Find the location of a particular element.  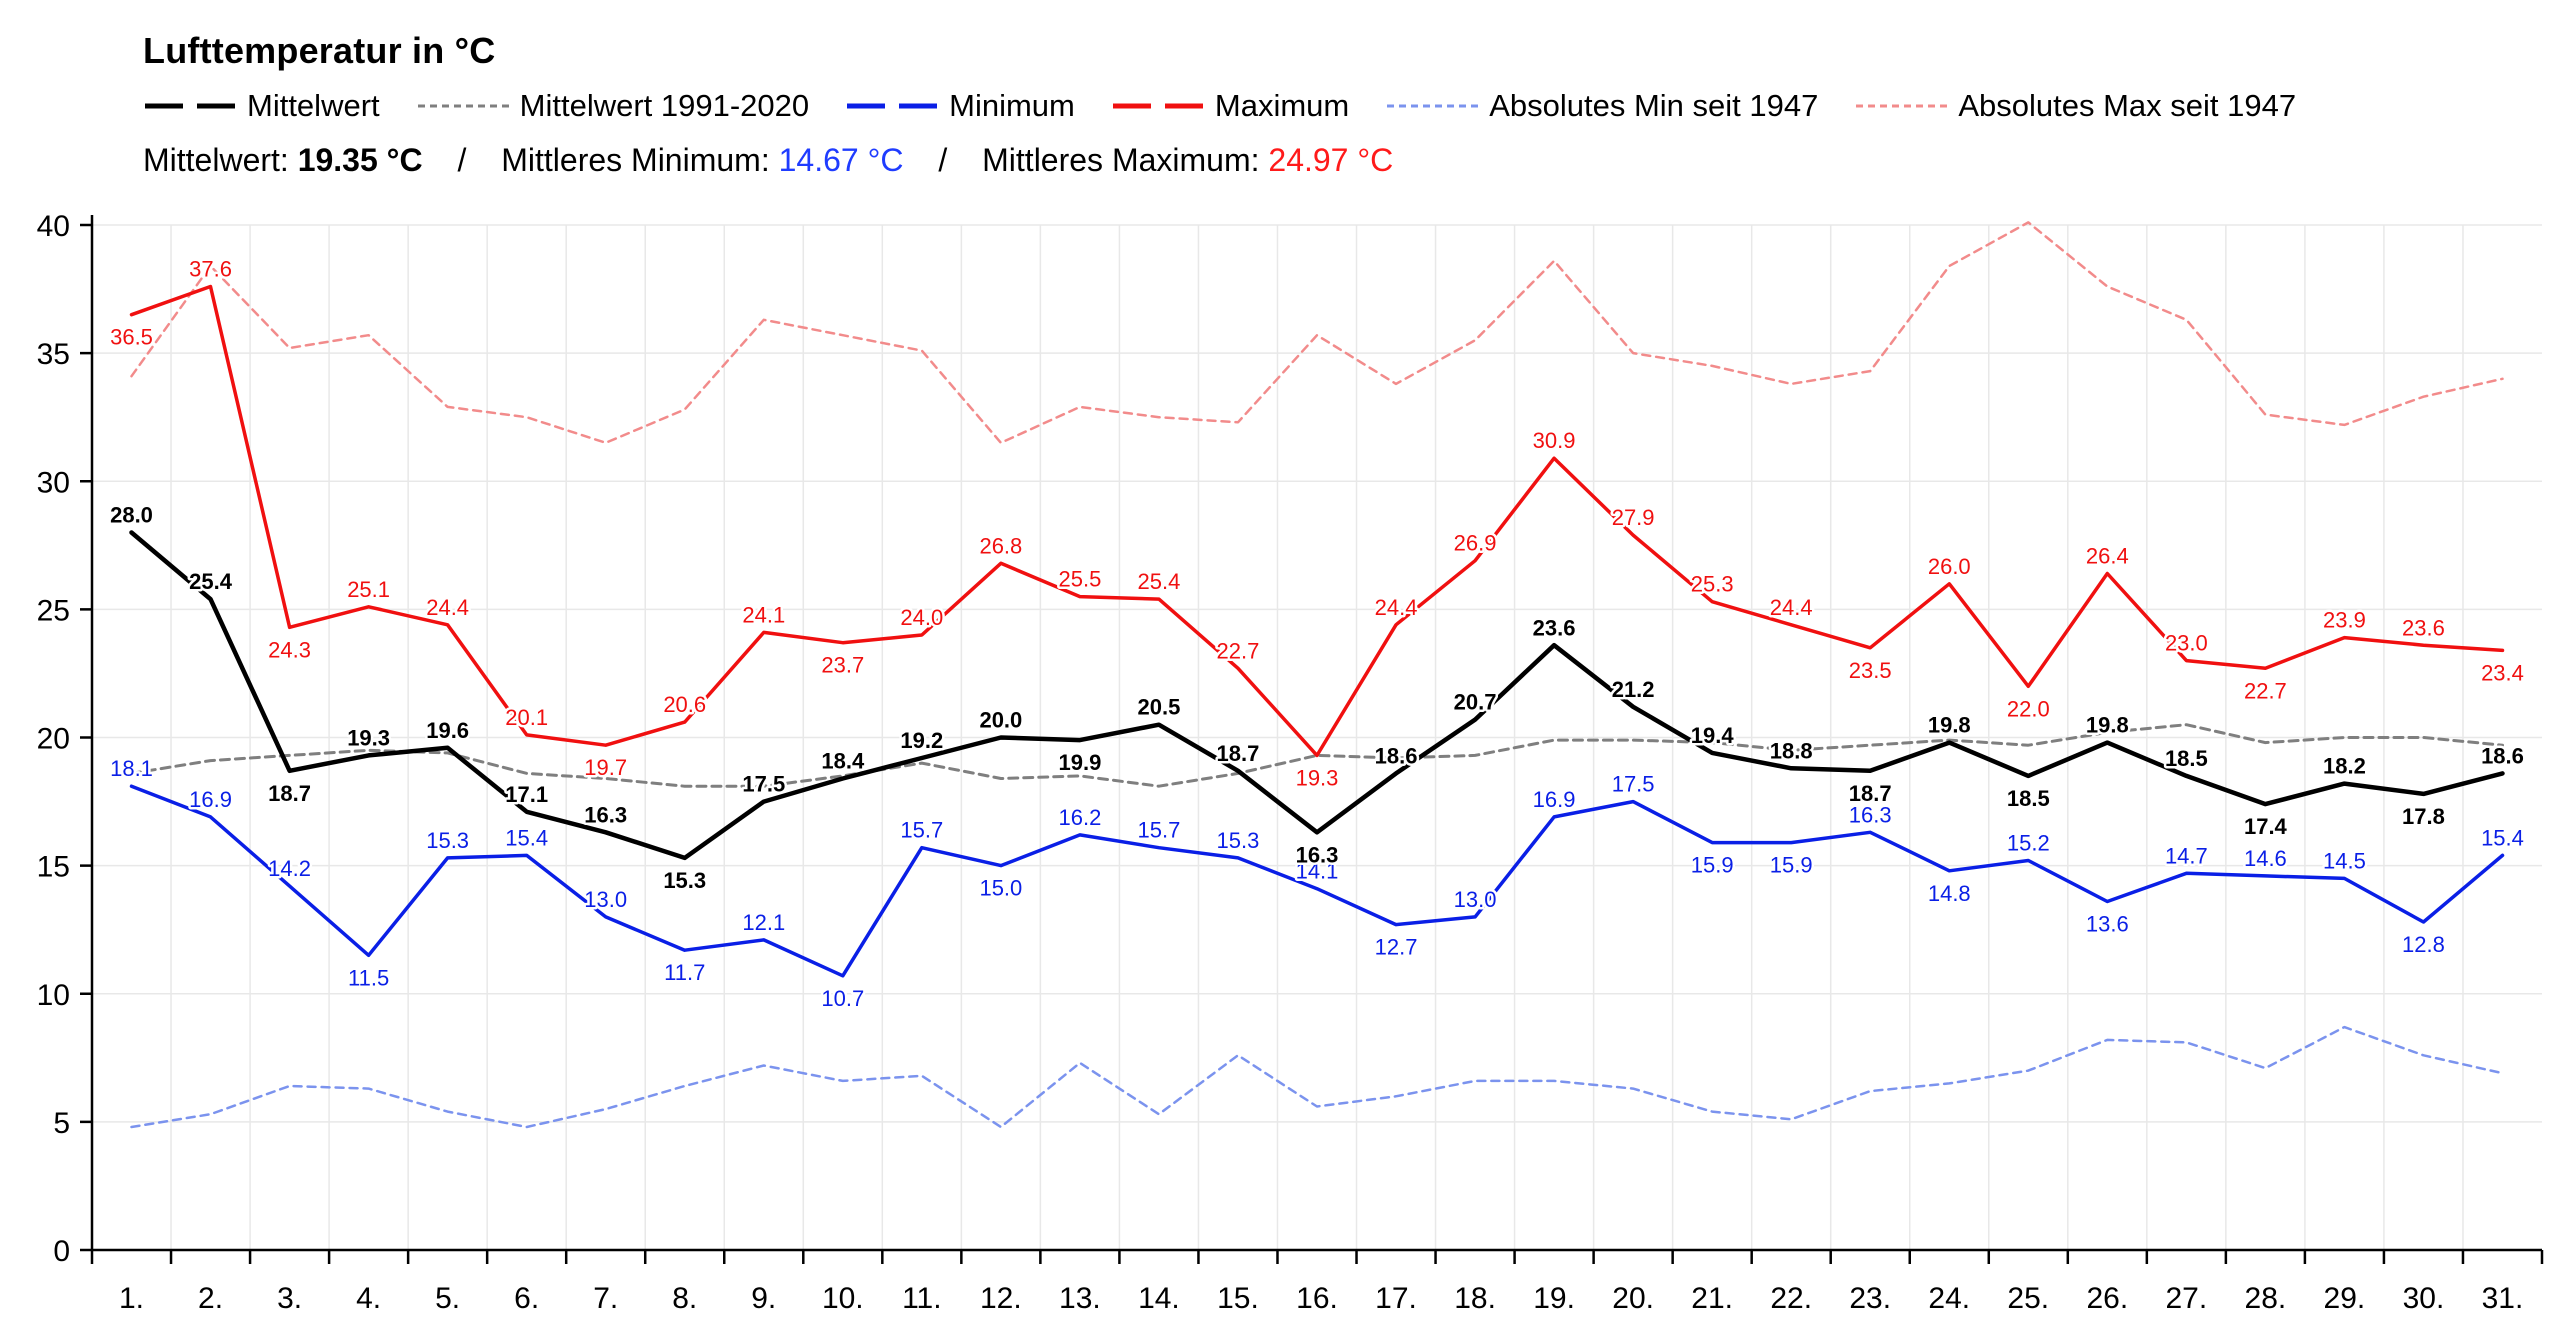

legend-swatch-normal is located at coordinates (465, 106).